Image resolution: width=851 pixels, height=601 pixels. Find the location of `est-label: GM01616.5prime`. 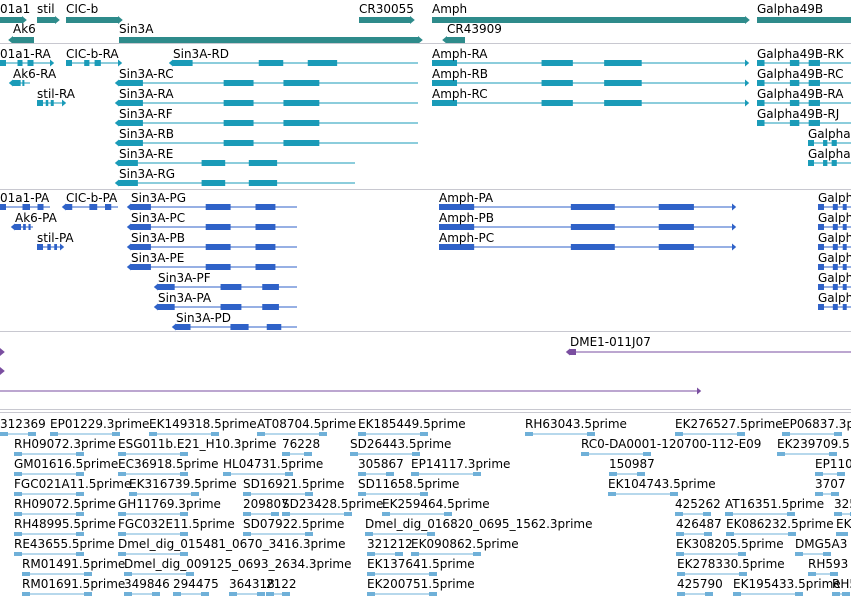

est-label: GM01616.5prime is located at coordinates (66, 464).